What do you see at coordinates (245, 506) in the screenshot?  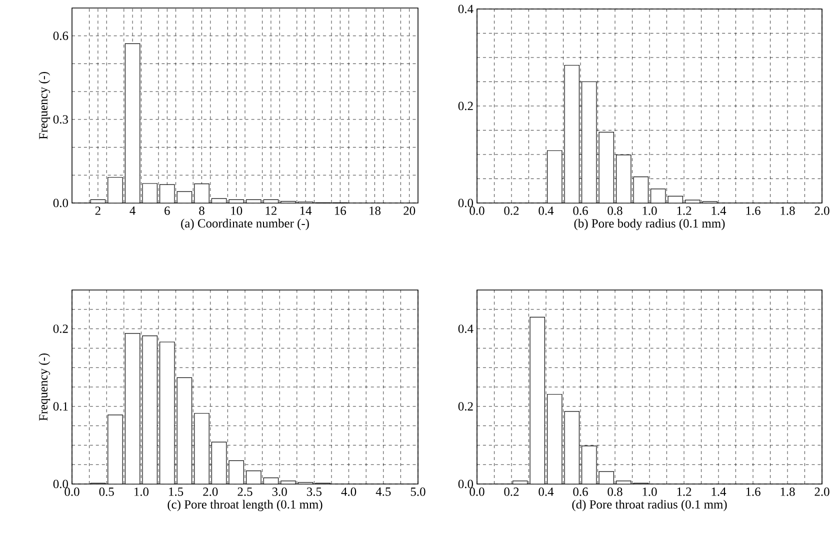 I see `x-axis-title: (c) Pore throat length (0.1 mm)` at bounding box center [245, 506].